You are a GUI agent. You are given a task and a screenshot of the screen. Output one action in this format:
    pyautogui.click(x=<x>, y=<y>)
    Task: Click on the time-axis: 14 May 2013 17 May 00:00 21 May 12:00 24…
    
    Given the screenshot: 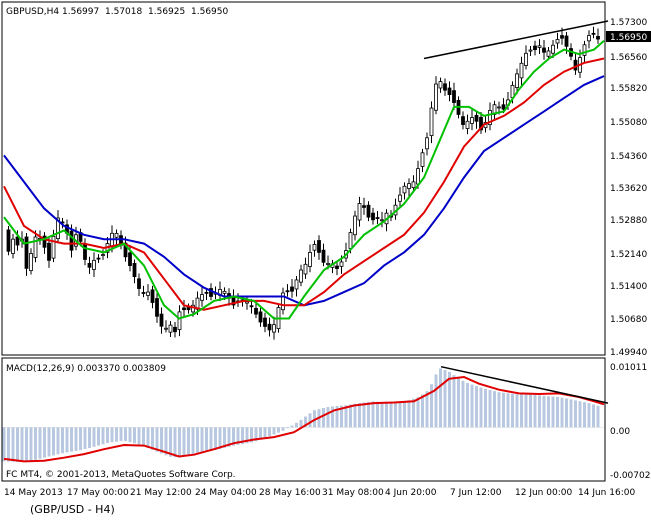 What is the action you would take?
    pyautogui.click(x=319, y=493)
    